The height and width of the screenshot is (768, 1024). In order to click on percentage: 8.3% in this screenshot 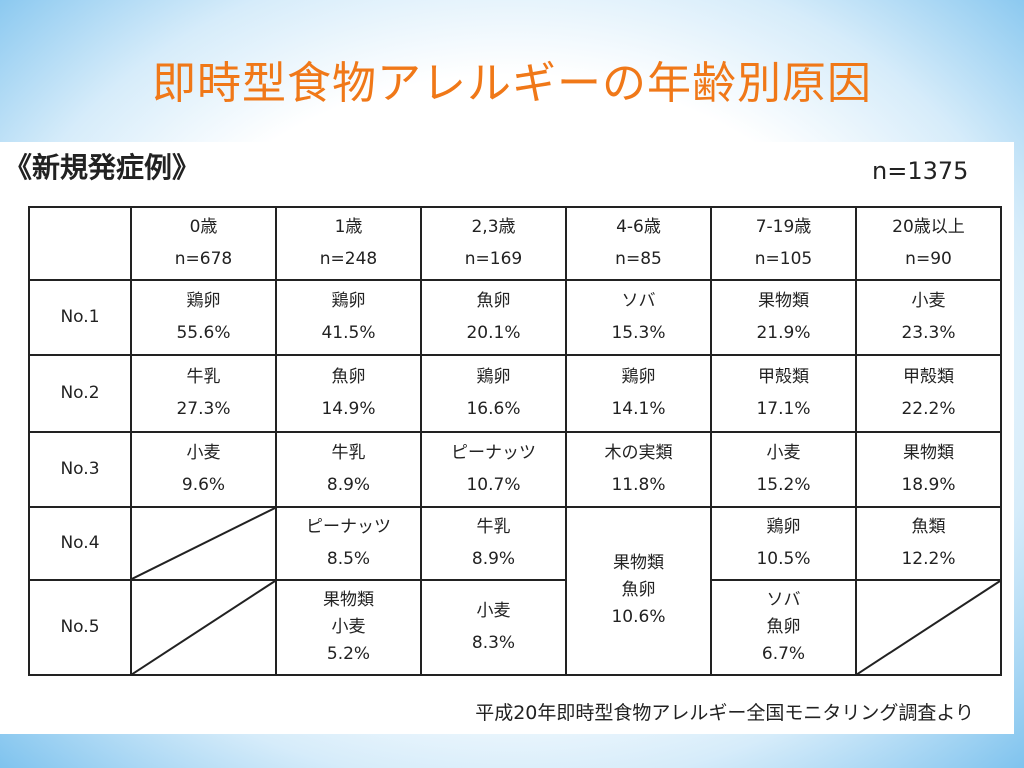, I will do `click(493, 643)`.